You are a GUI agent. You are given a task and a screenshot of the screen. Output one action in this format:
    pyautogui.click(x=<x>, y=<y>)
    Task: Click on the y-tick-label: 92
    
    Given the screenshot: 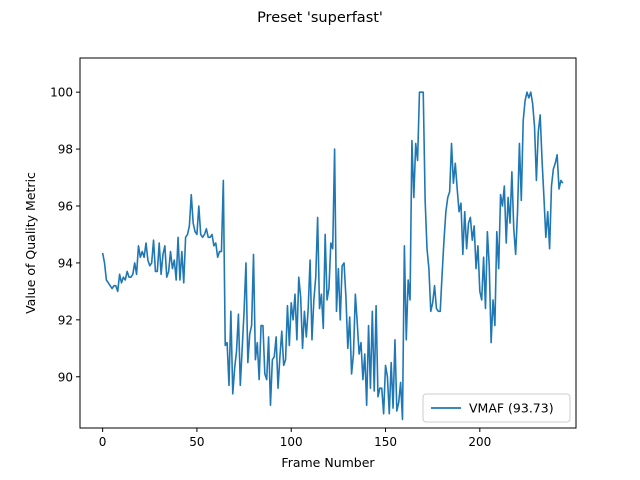 What is the action you would take?
    pyautogui.click(x=65, y=320)
    